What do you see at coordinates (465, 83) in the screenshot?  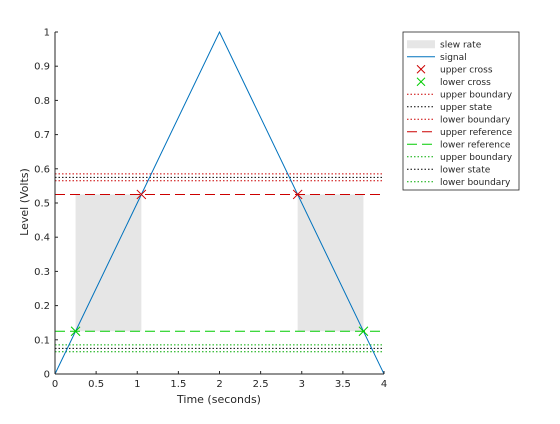 I see `legend-label: lower cross` at bounding box center [465, 83].